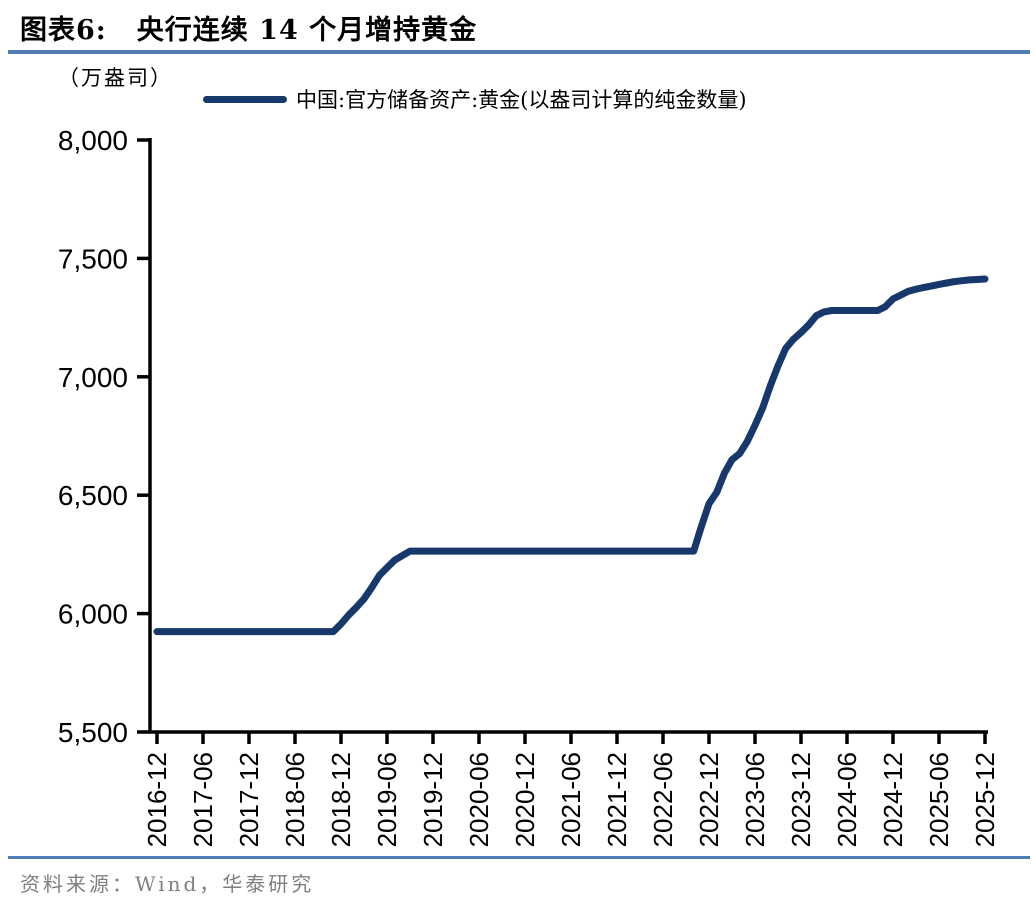 The height and width of the screenshot is (912, 1036). What do you see at coordinates (519, 857) in the screenshot?
I see `source-divider` at bounding box center [519, 857].